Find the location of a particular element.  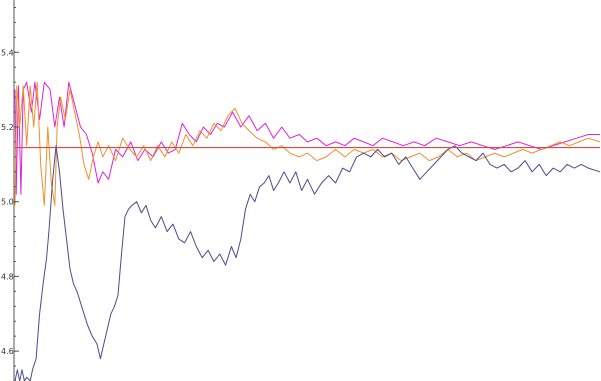

y-tick-label: 4.6 is located at coordinates (7, 351).